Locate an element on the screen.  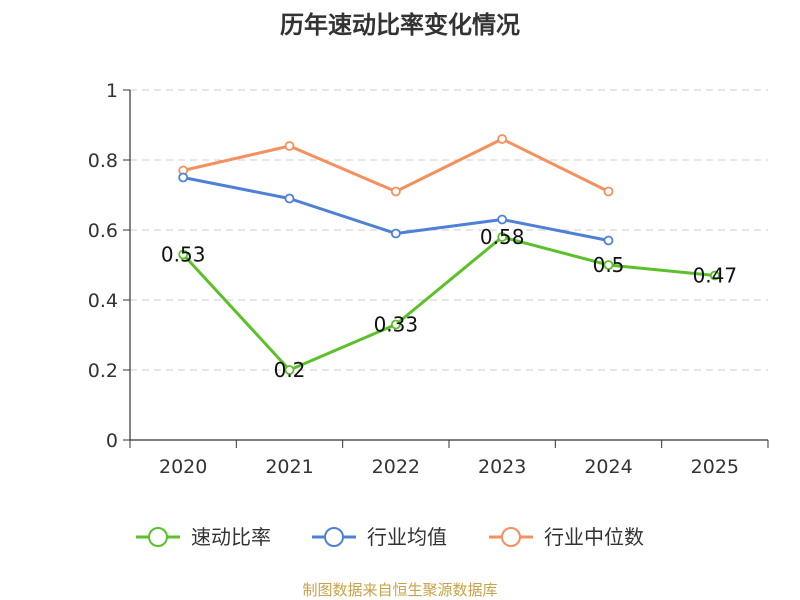
series-line is located at coordinates (396, 165).